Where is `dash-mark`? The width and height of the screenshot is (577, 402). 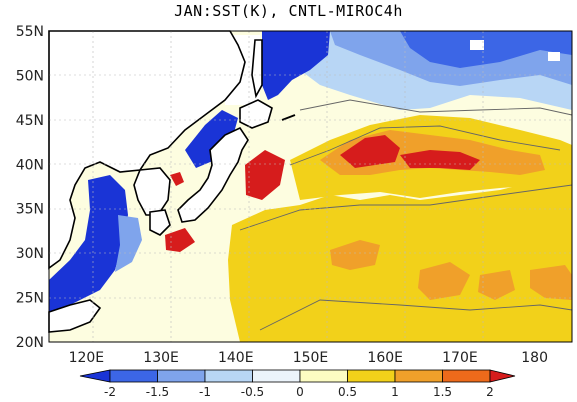 dash-mark is located at coordinates (288, 117).